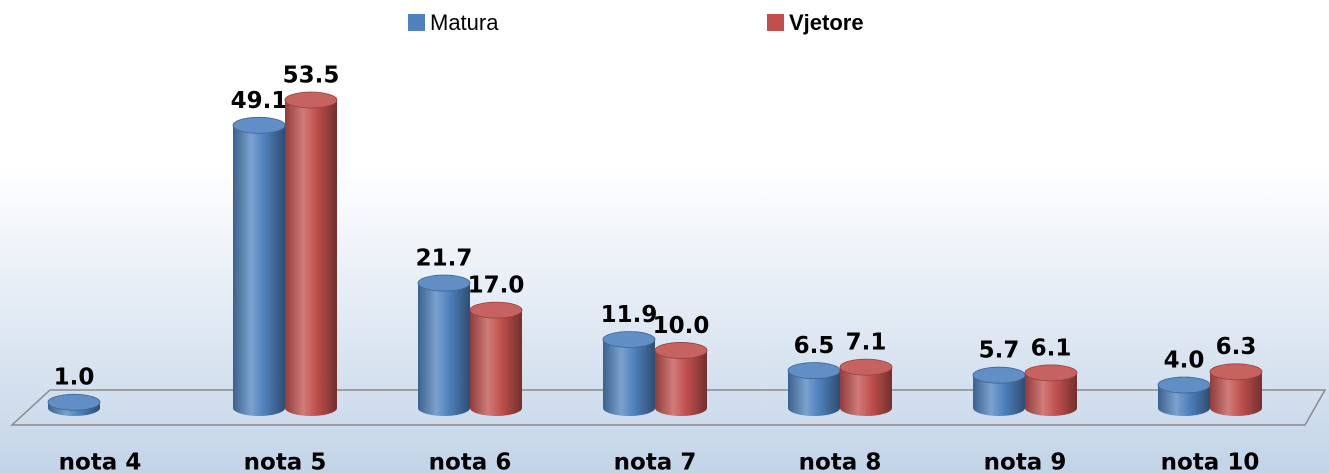  What do you see at coordinates (464, 22) in the screenshot?
I see `legend-label: Matura` at bounding box center [464, 22].